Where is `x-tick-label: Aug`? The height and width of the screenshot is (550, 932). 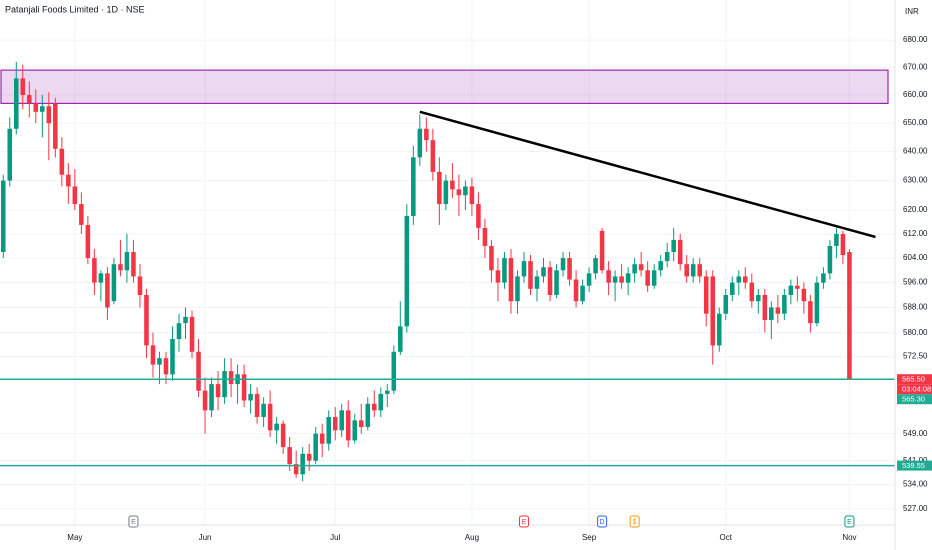
x-tick-label: Aug is located at coordinates (472, 537).